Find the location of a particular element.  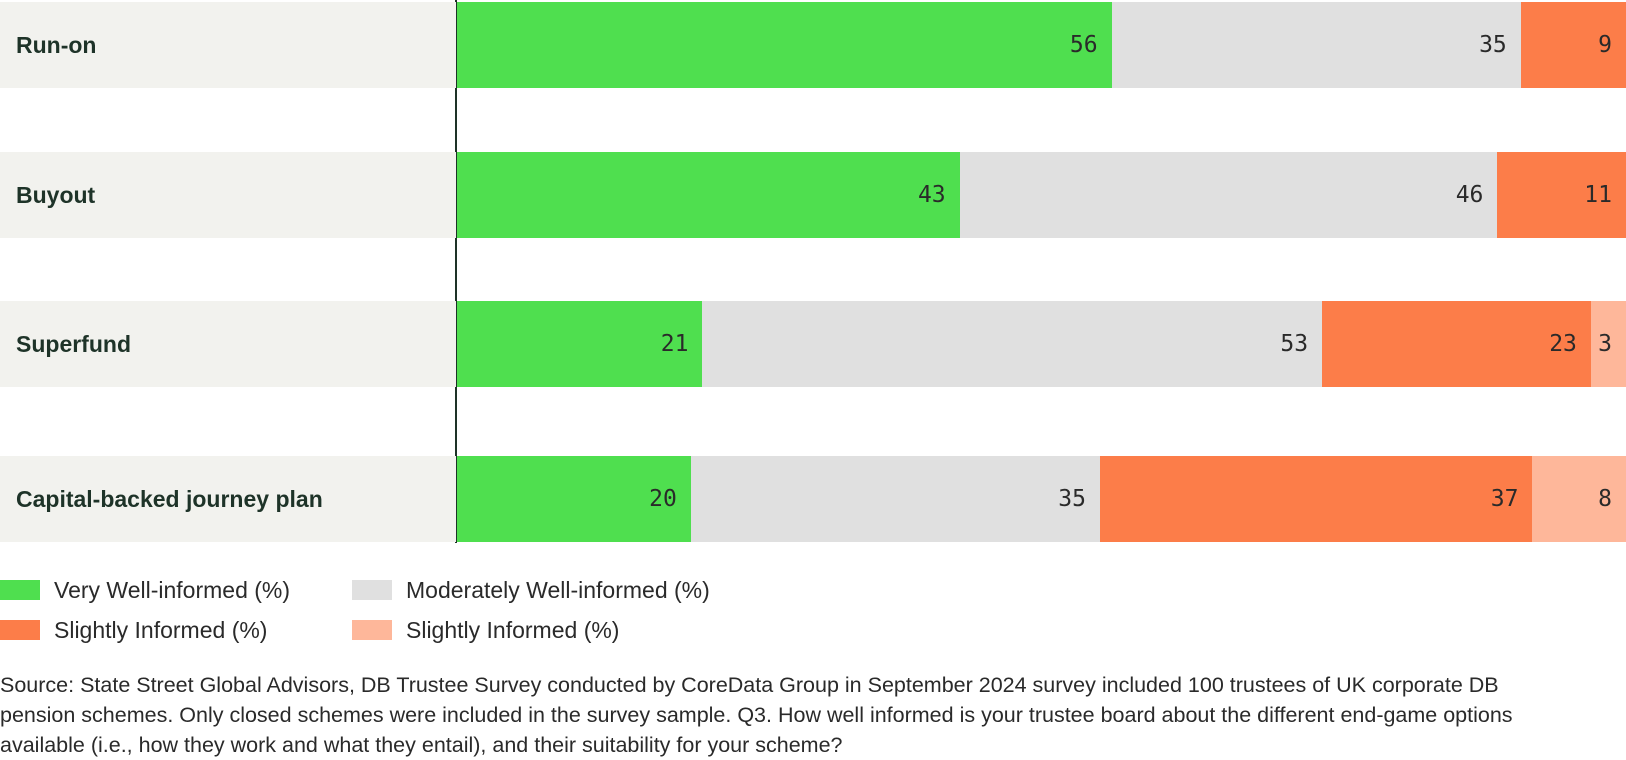

data-label: 56 is located at coordinates (1083, 45).